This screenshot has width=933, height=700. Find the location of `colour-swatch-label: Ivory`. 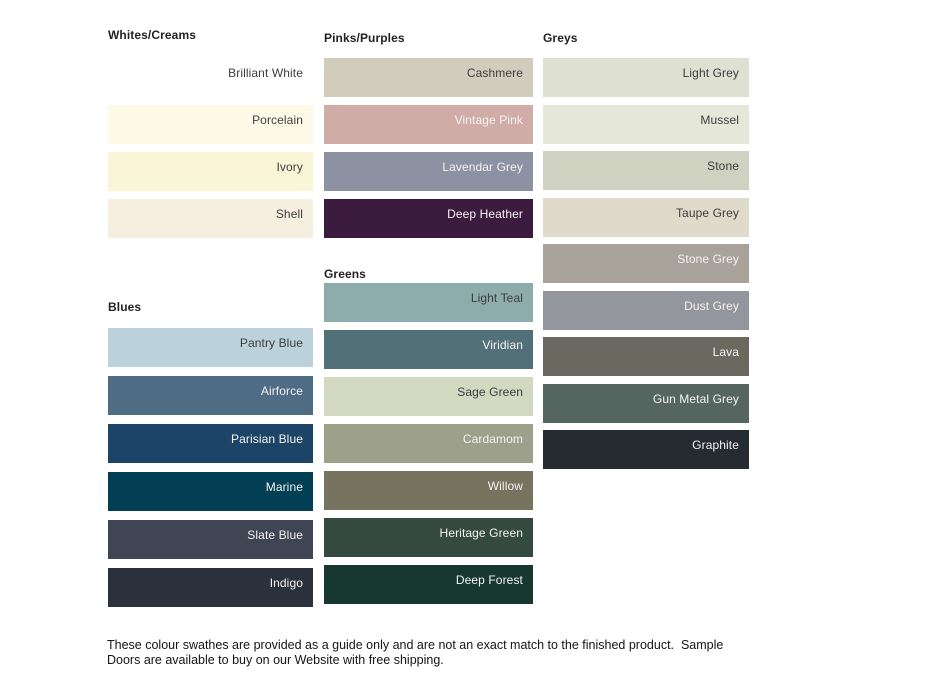

colour-swatch-label: Ivory is located at coordinates (289, 167).